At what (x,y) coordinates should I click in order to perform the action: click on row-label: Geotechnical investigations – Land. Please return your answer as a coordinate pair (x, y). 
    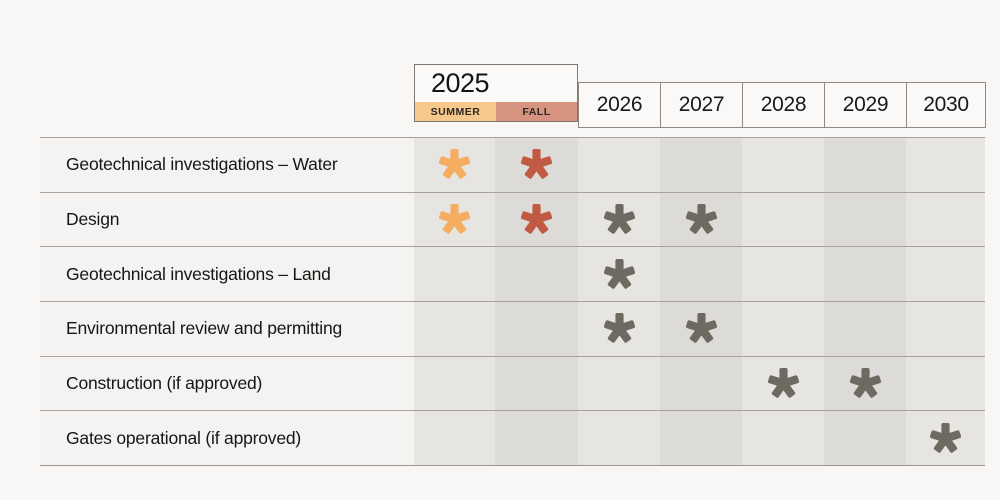
    Looking at the image, I should click on (198, 273).